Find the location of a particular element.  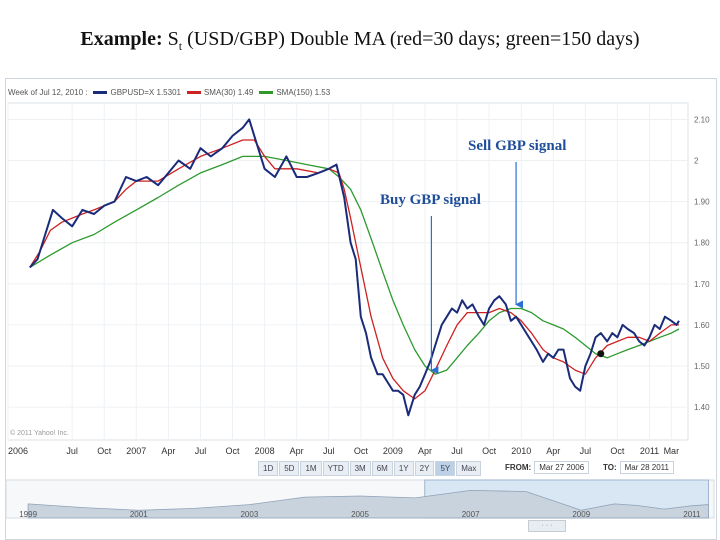

navigator-scroll-handle: · · · is located at coordinates (547, 526).